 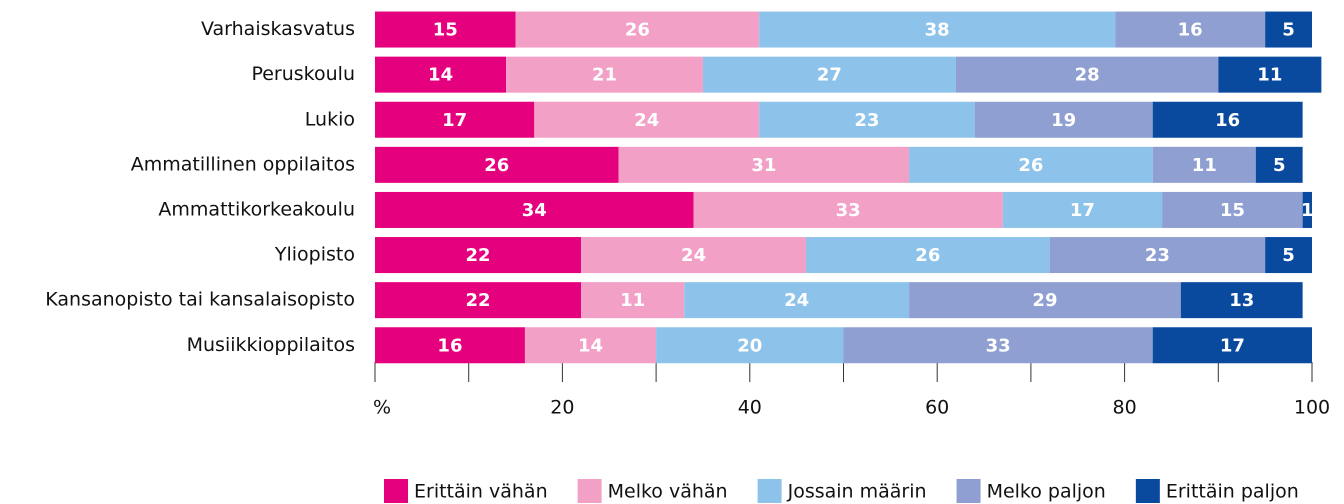 What do you see at coordinates (382, 408) in the screenshot?
I see `x-tick-label: %` at bounding box center [382, 408].